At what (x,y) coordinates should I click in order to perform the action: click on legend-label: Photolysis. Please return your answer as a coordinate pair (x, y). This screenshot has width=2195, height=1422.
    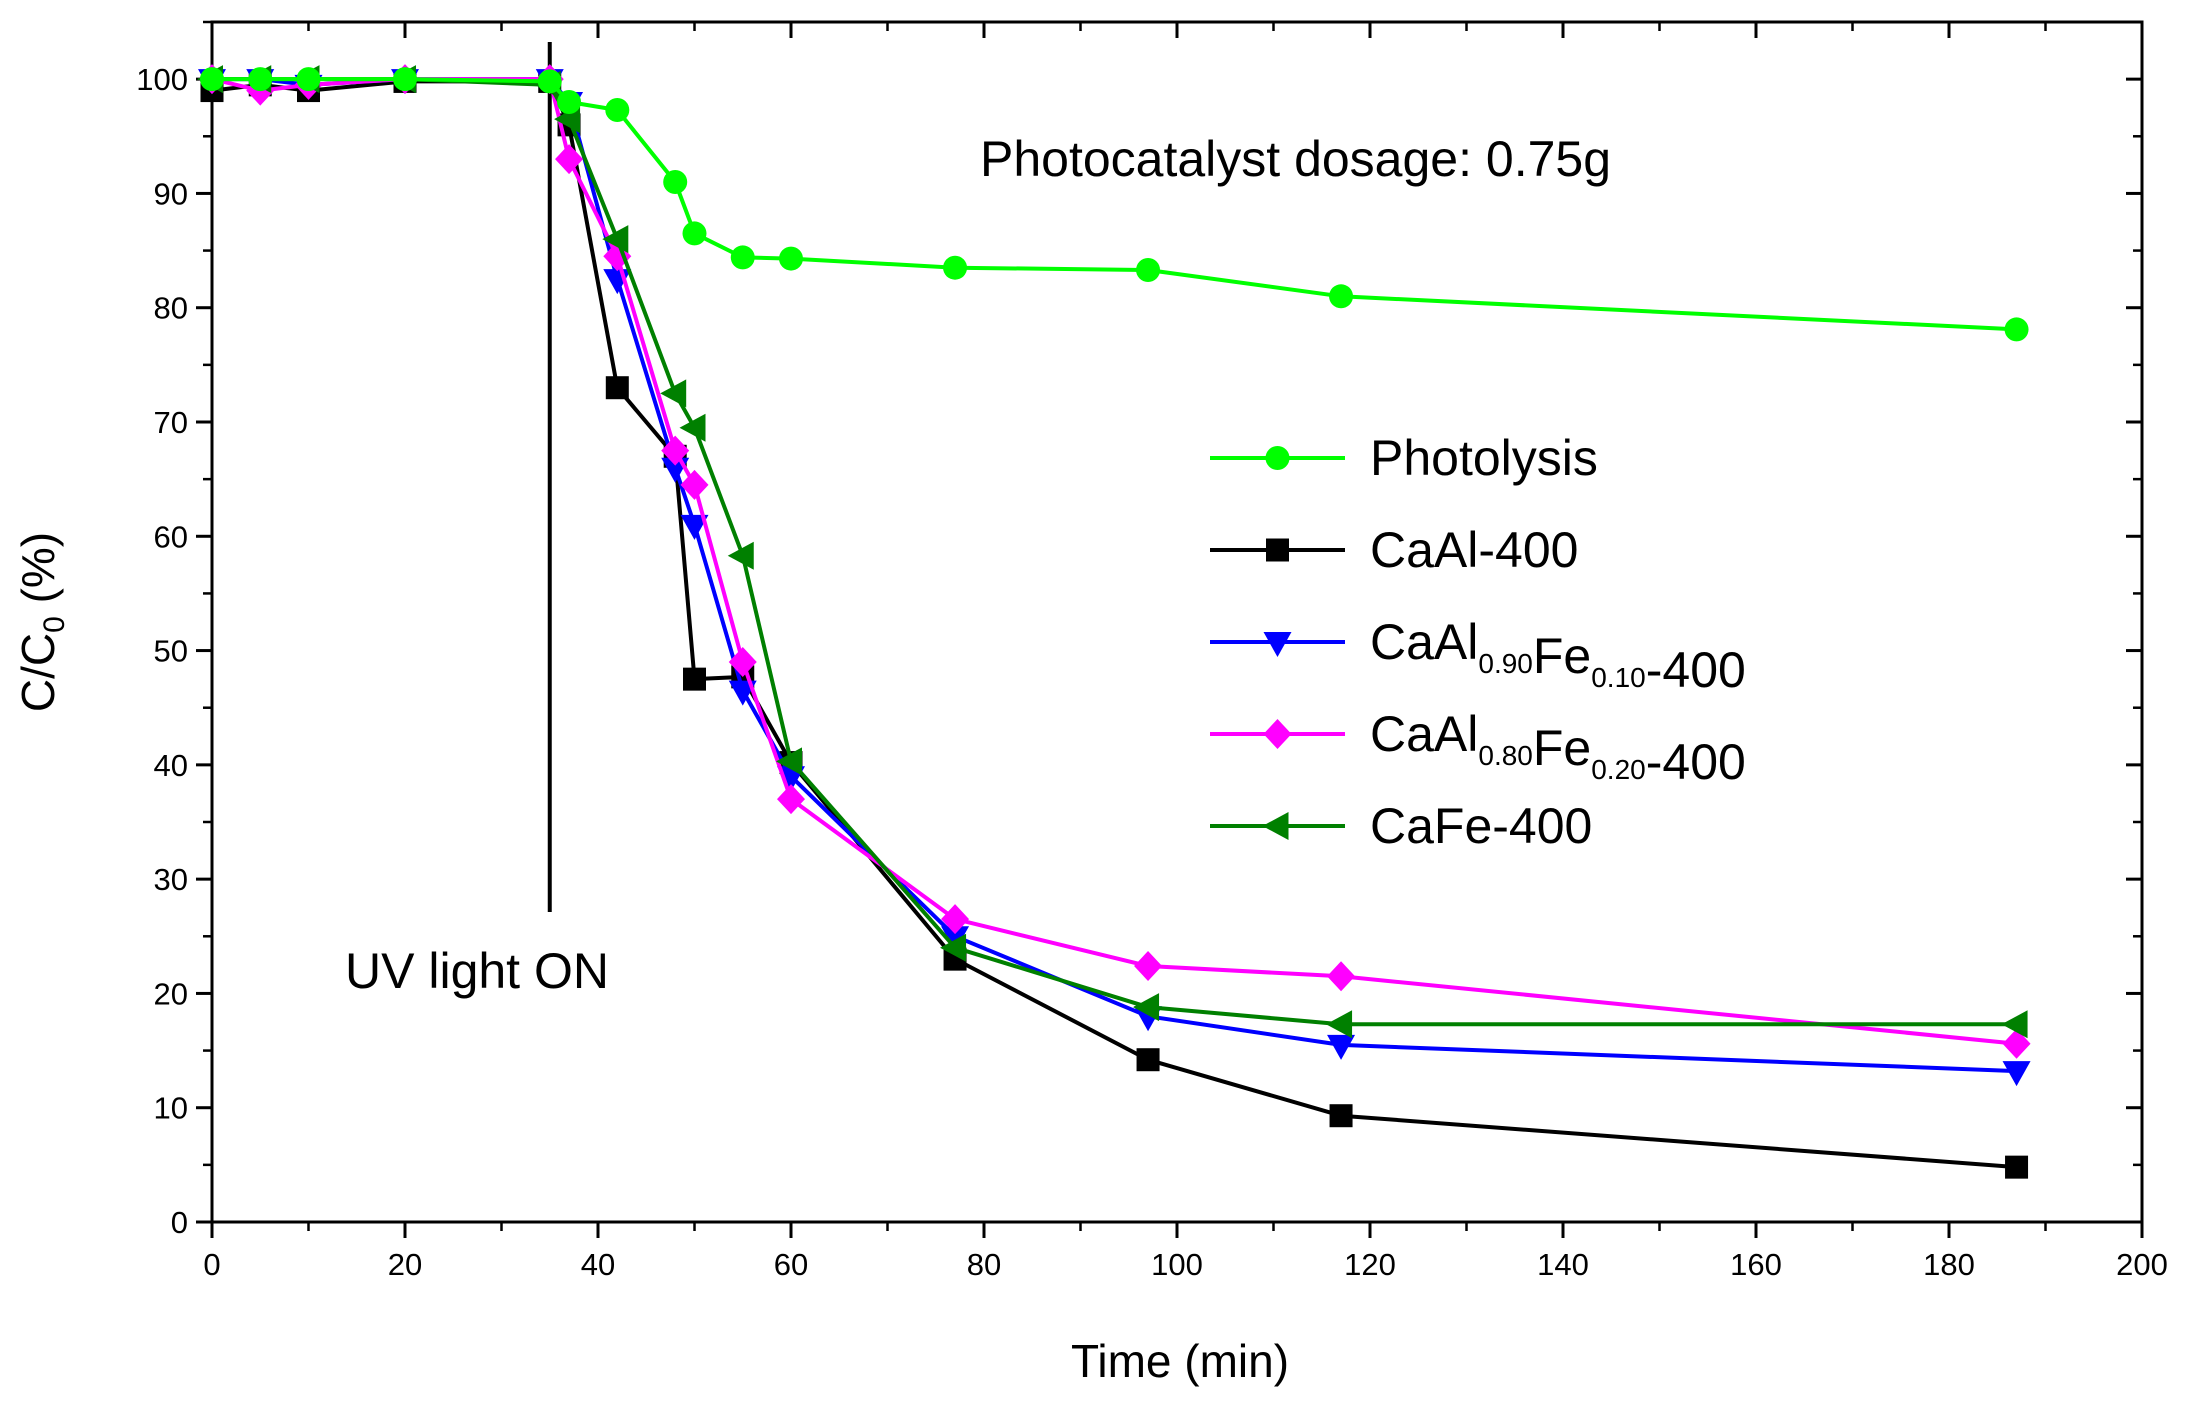
    Looking at the image, I should click on (1484, 458).